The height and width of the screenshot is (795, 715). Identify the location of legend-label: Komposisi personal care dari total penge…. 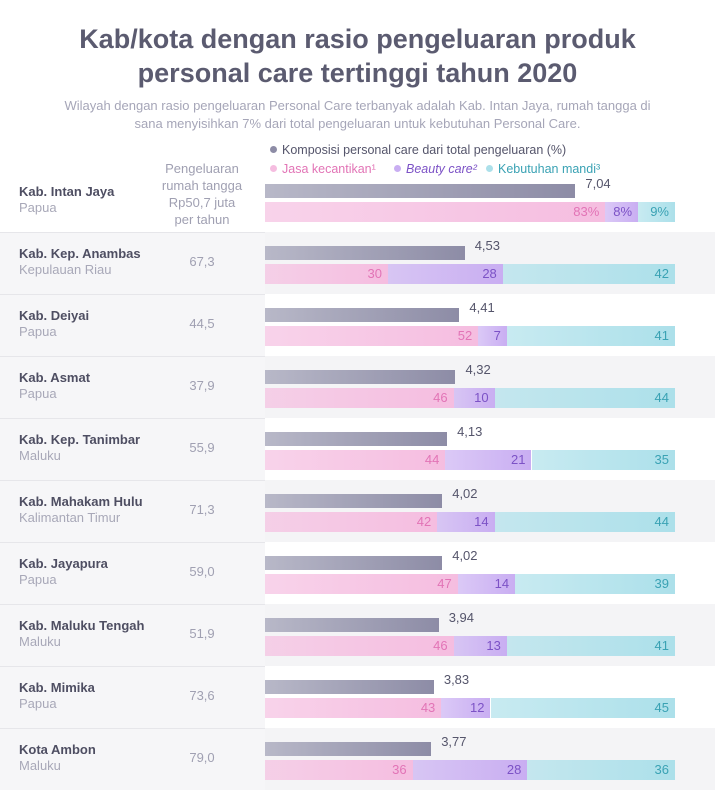
(424, 150).